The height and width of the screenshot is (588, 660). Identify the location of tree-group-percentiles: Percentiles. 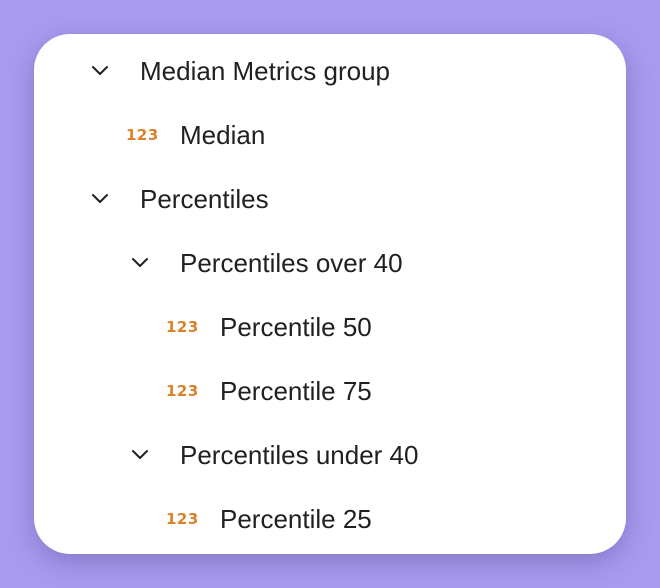
(330, 199).